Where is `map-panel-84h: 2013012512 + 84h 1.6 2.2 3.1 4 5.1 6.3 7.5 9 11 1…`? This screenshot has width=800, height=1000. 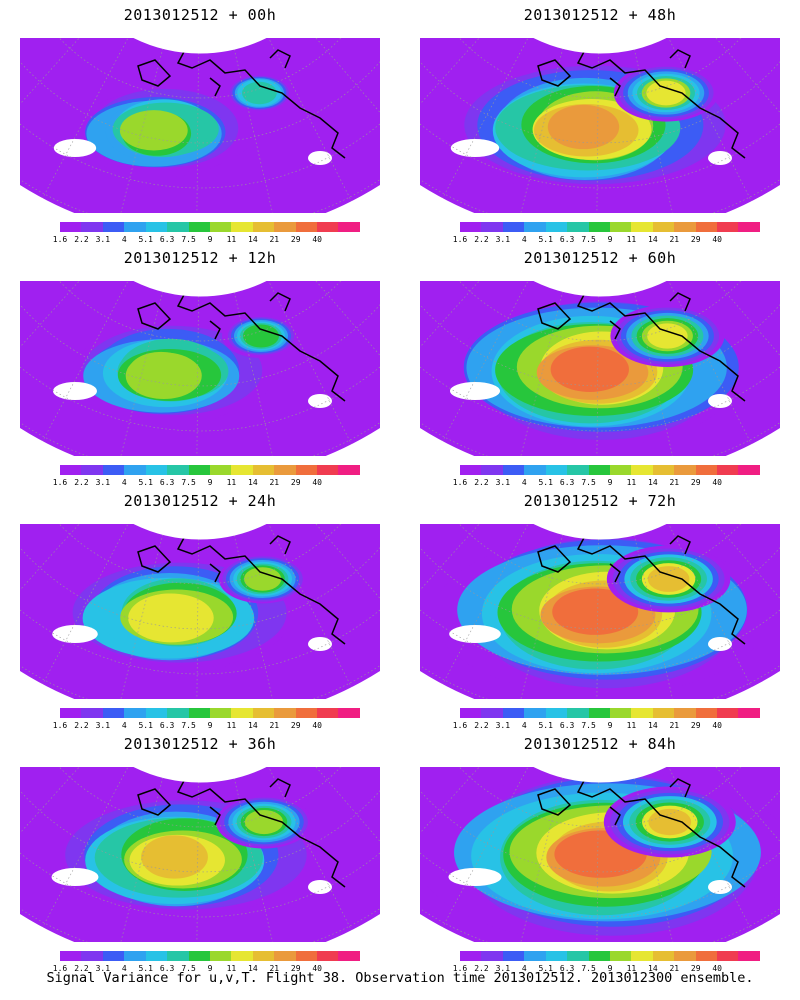
map-panel-84h: 2013012512 + 84h 1.6 2.2 3.1 4 5.1 6.3 7.5 9 11 1… is located at coordinates (600, 854).